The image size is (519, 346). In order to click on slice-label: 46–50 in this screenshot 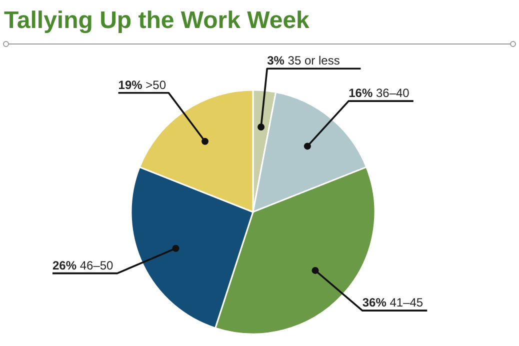, I will do `click(97, 265)`.